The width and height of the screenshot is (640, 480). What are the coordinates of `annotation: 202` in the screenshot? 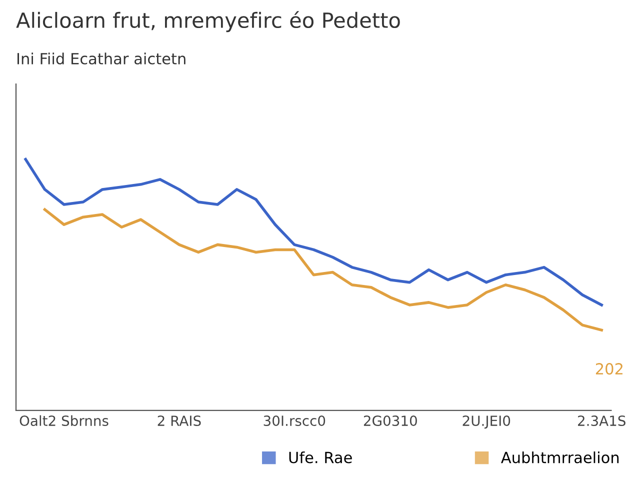 It's located at (609, 369).